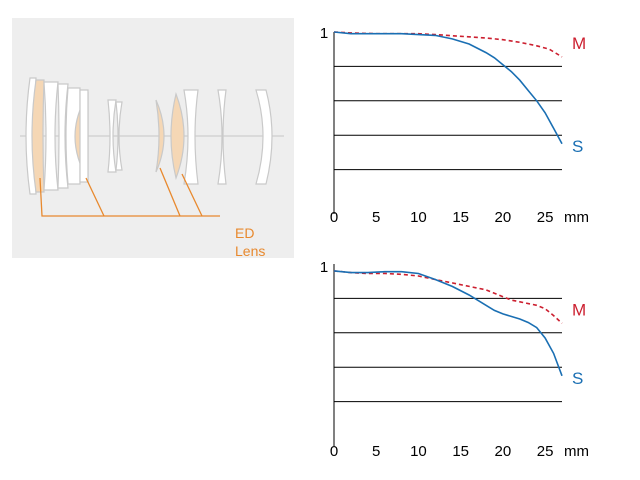  What do you see at coordinates (250, 251) in the screenshot?
I see `ed-label-line2: Lens` at bounding box center [250, 251].